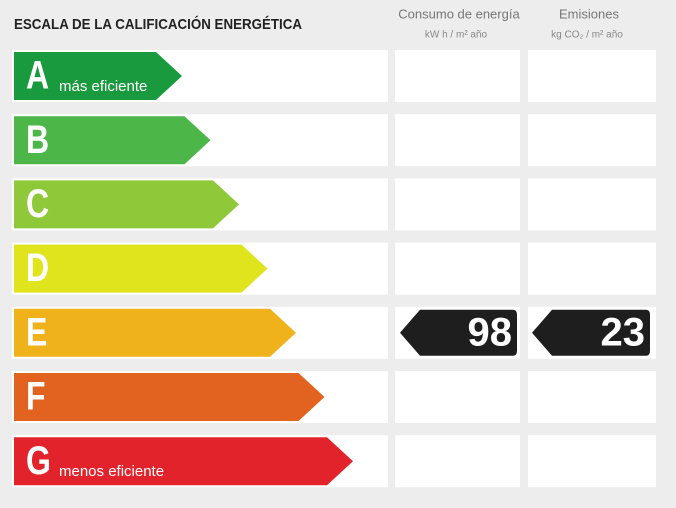  What do you see at coordinates (490, 332) in the screenshot?
I see `value-text: 98` at bounding box center [490, 332].